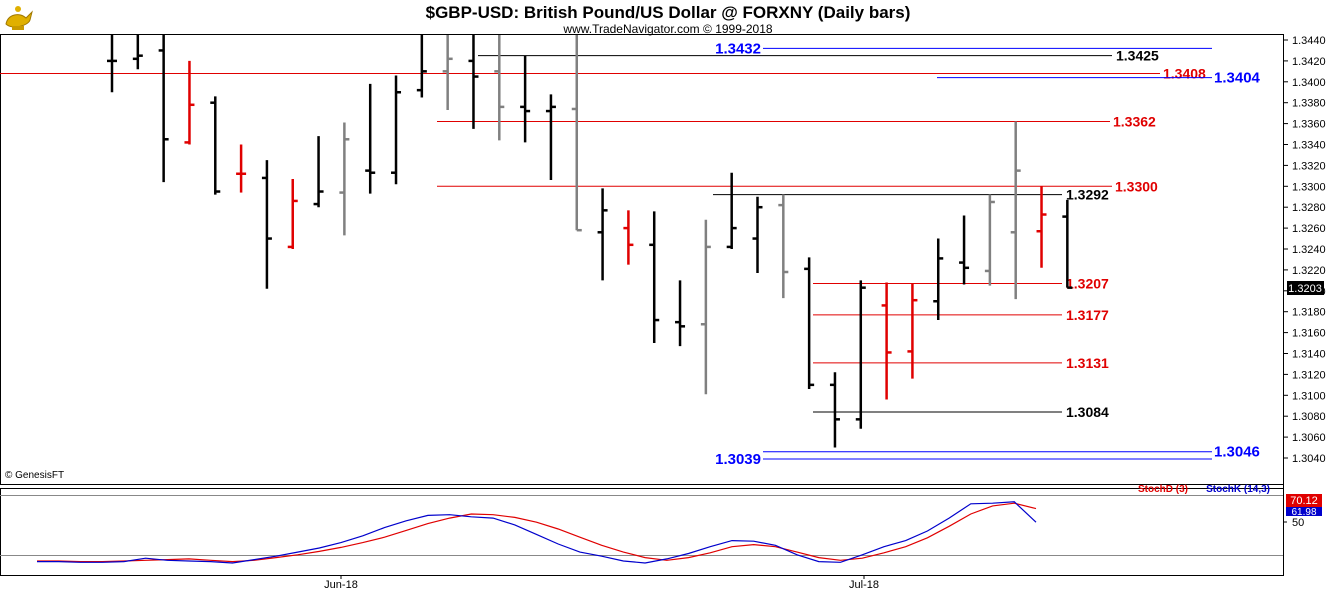 The width and height of the screenshot is (1336, 596). What do you see at coordinates (1087, 363) in the screenshot?
I see `level-label: 1.3131` at bounding box center [1087, 363].